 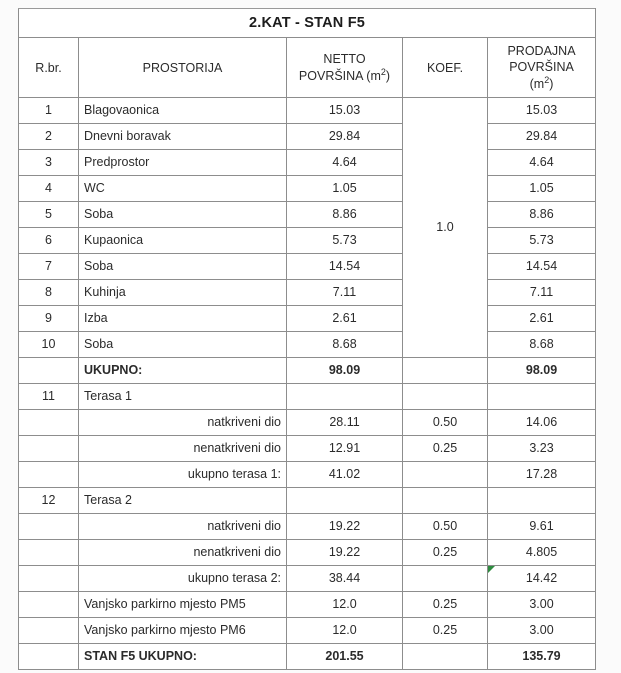 What do you see at coordinates (541, 188) in the screenshot?
I see `cell-prodajna-povrsina: 1.05` at bounding box center [541, 188].